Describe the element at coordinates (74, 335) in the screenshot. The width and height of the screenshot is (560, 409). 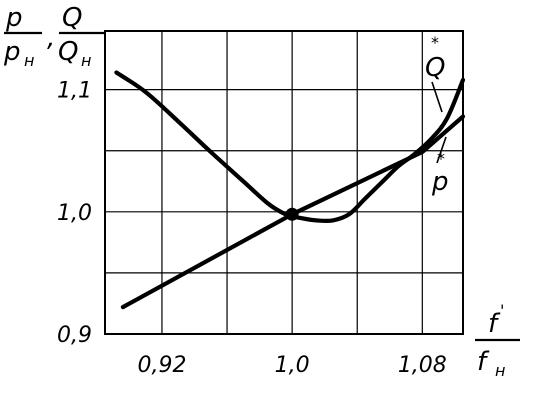
I see `y-tick-label: 0,9` at that location.